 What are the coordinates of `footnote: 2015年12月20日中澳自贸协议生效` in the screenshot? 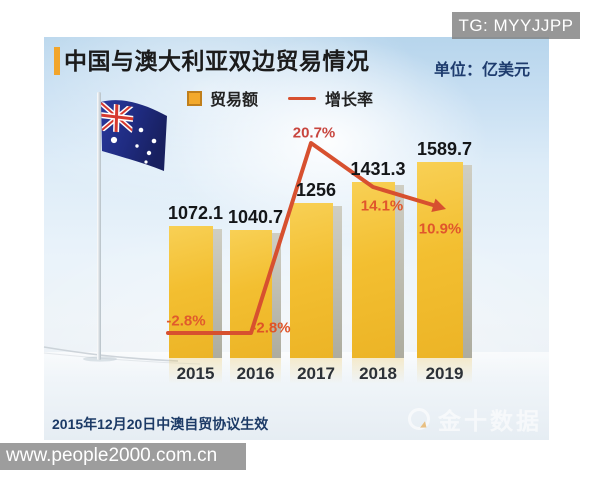 It's located at (160, 424).